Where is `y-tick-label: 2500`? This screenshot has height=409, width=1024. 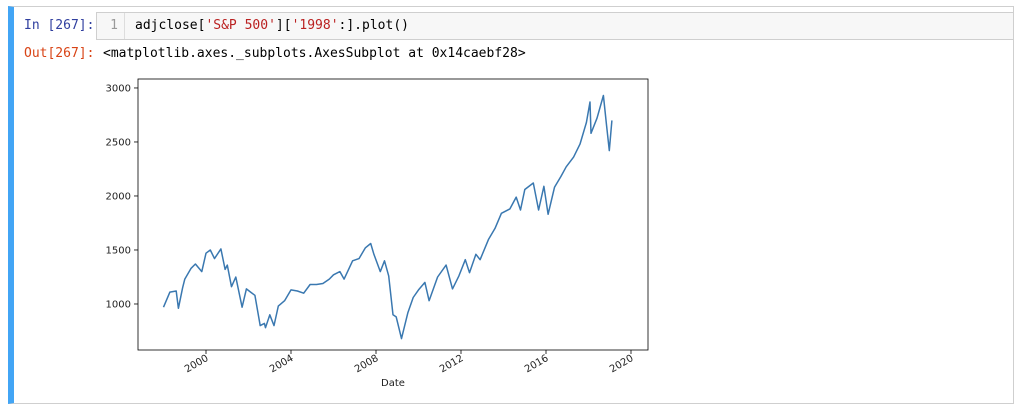 y-tick-label: 2500 is located at coordinates (118, 142).